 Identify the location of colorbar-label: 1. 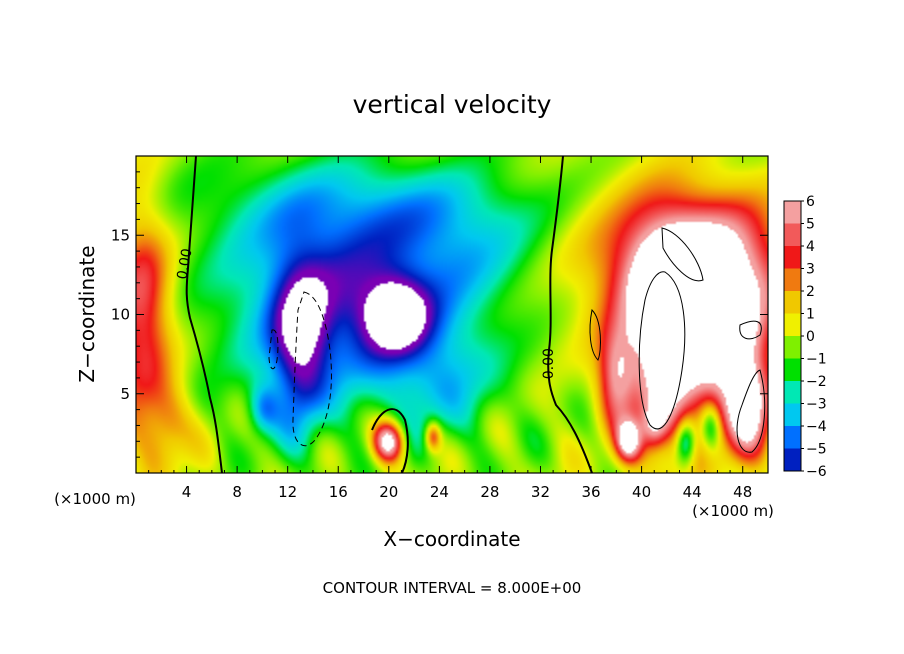
(810, 315).